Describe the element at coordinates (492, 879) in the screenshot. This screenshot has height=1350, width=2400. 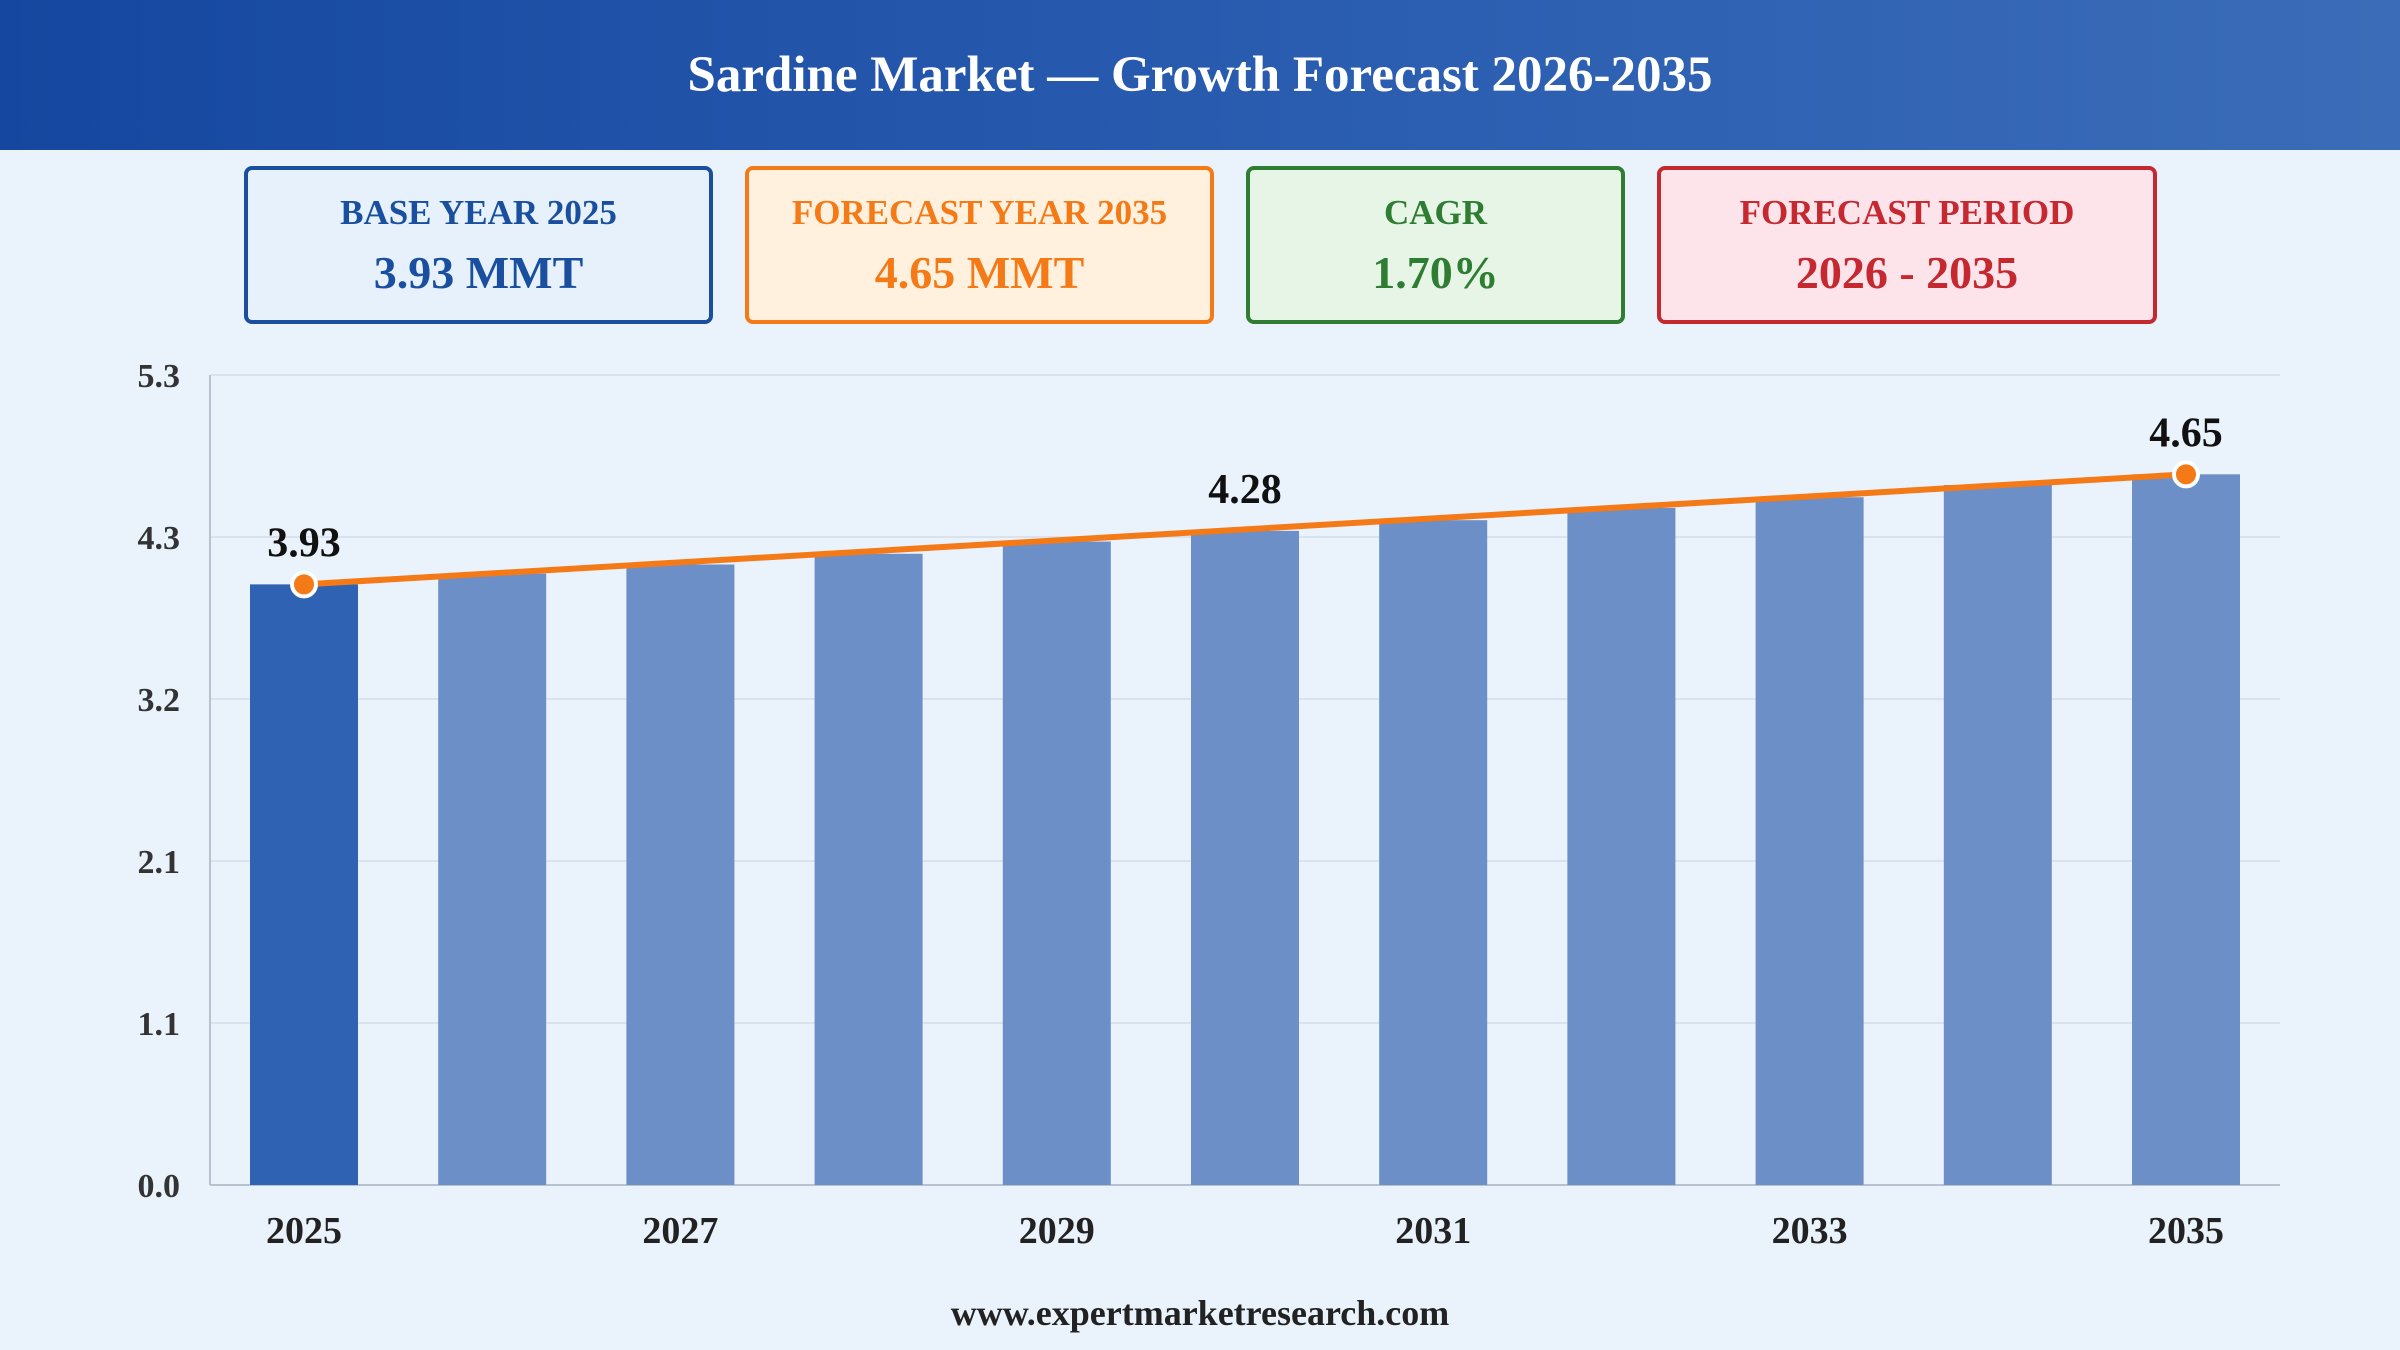
I see `bar-2026` at that location.